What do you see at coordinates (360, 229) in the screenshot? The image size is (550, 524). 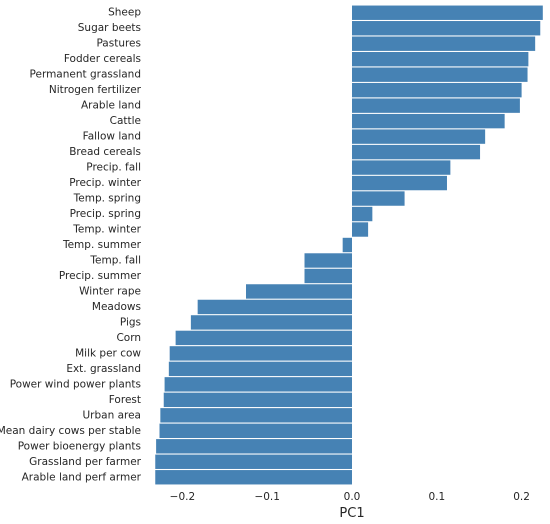 I see `bar-temp-winter` at bounding box center [360, 229].